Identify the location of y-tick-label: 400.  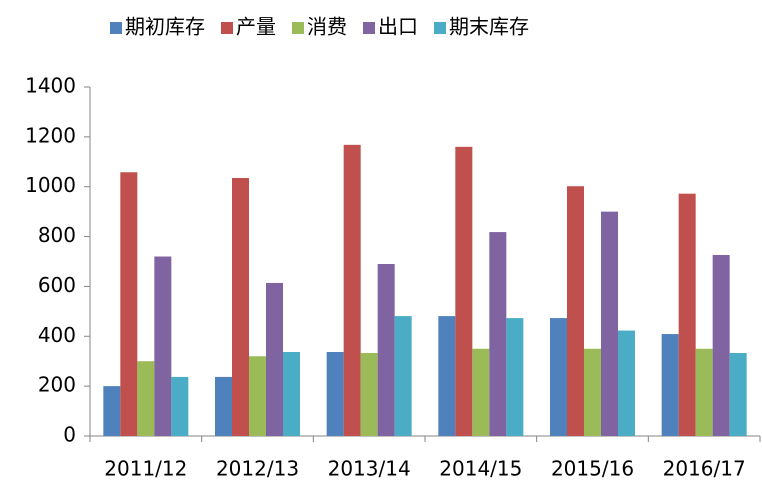
(57, 335).